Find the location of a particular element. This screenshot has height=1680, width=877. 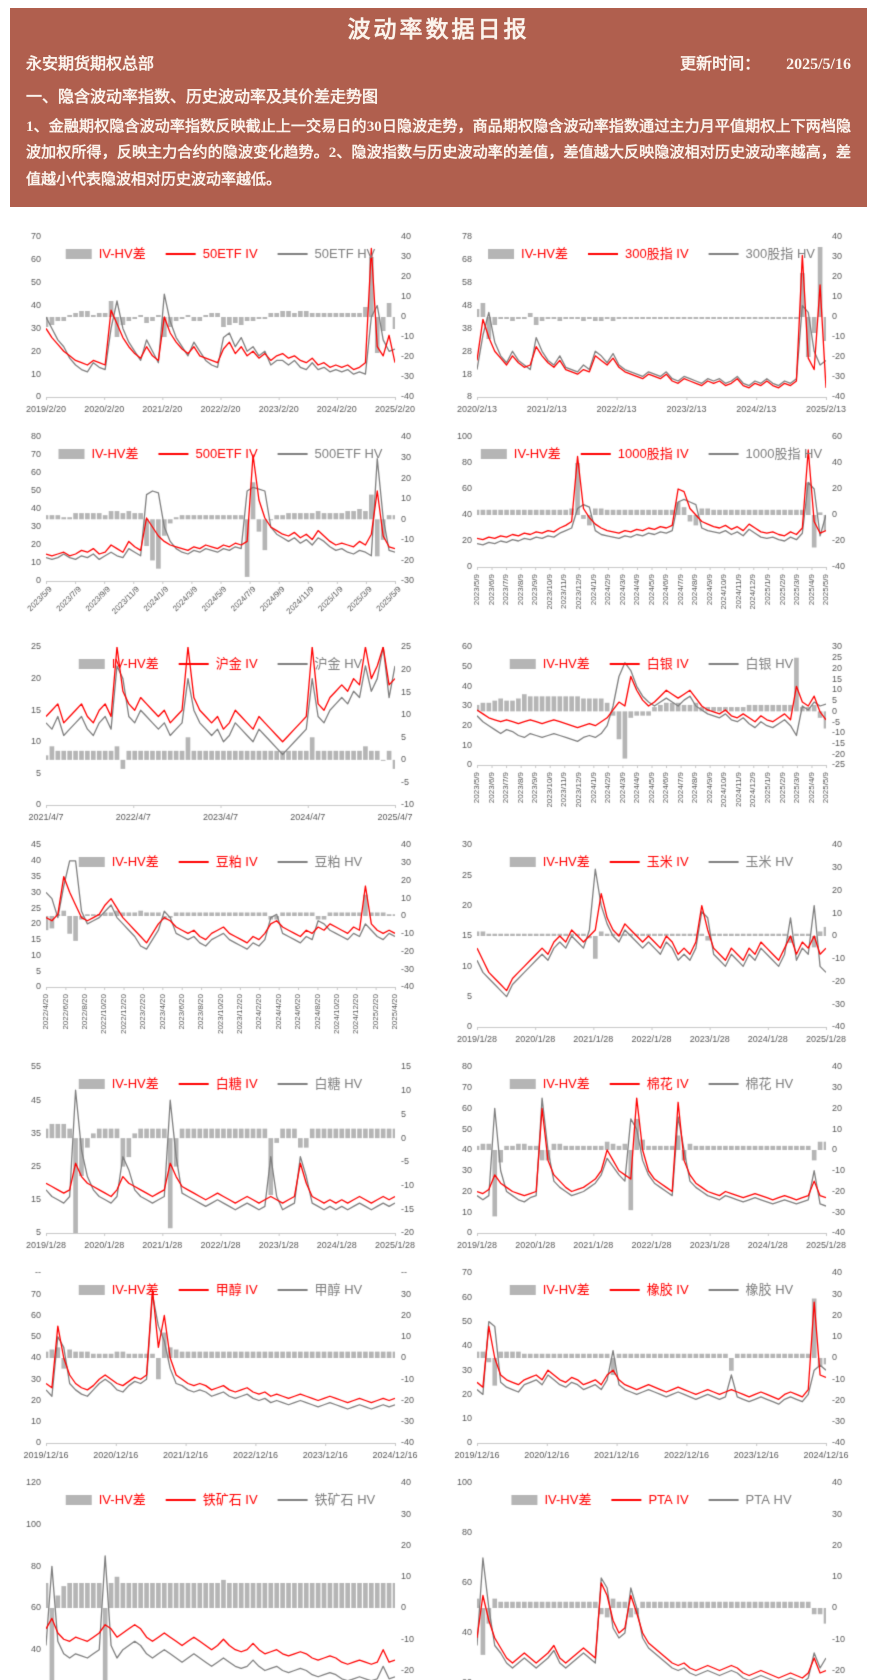

chart-sugar is located at coordinates (222, 1156).